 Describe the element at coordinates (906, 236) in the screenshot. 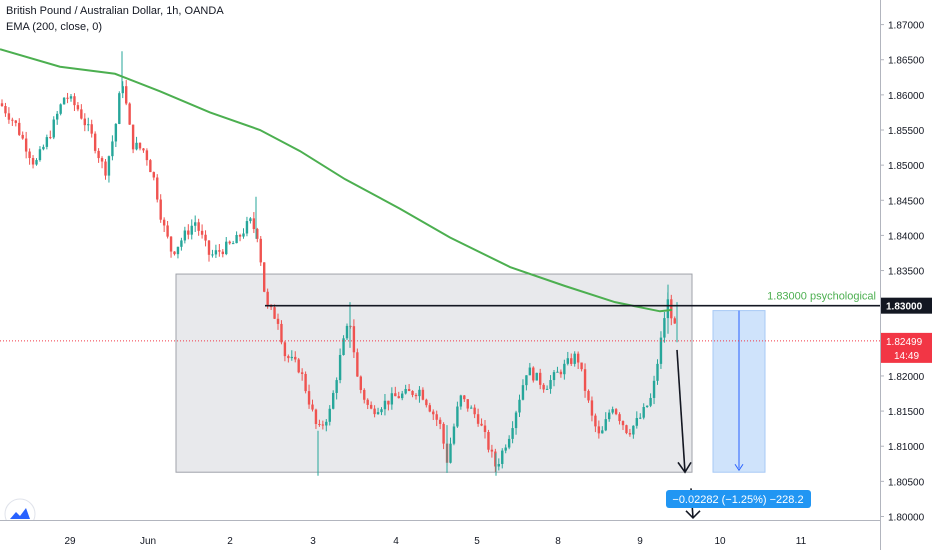

I see `price-tick-label: 1.84000` at that location.